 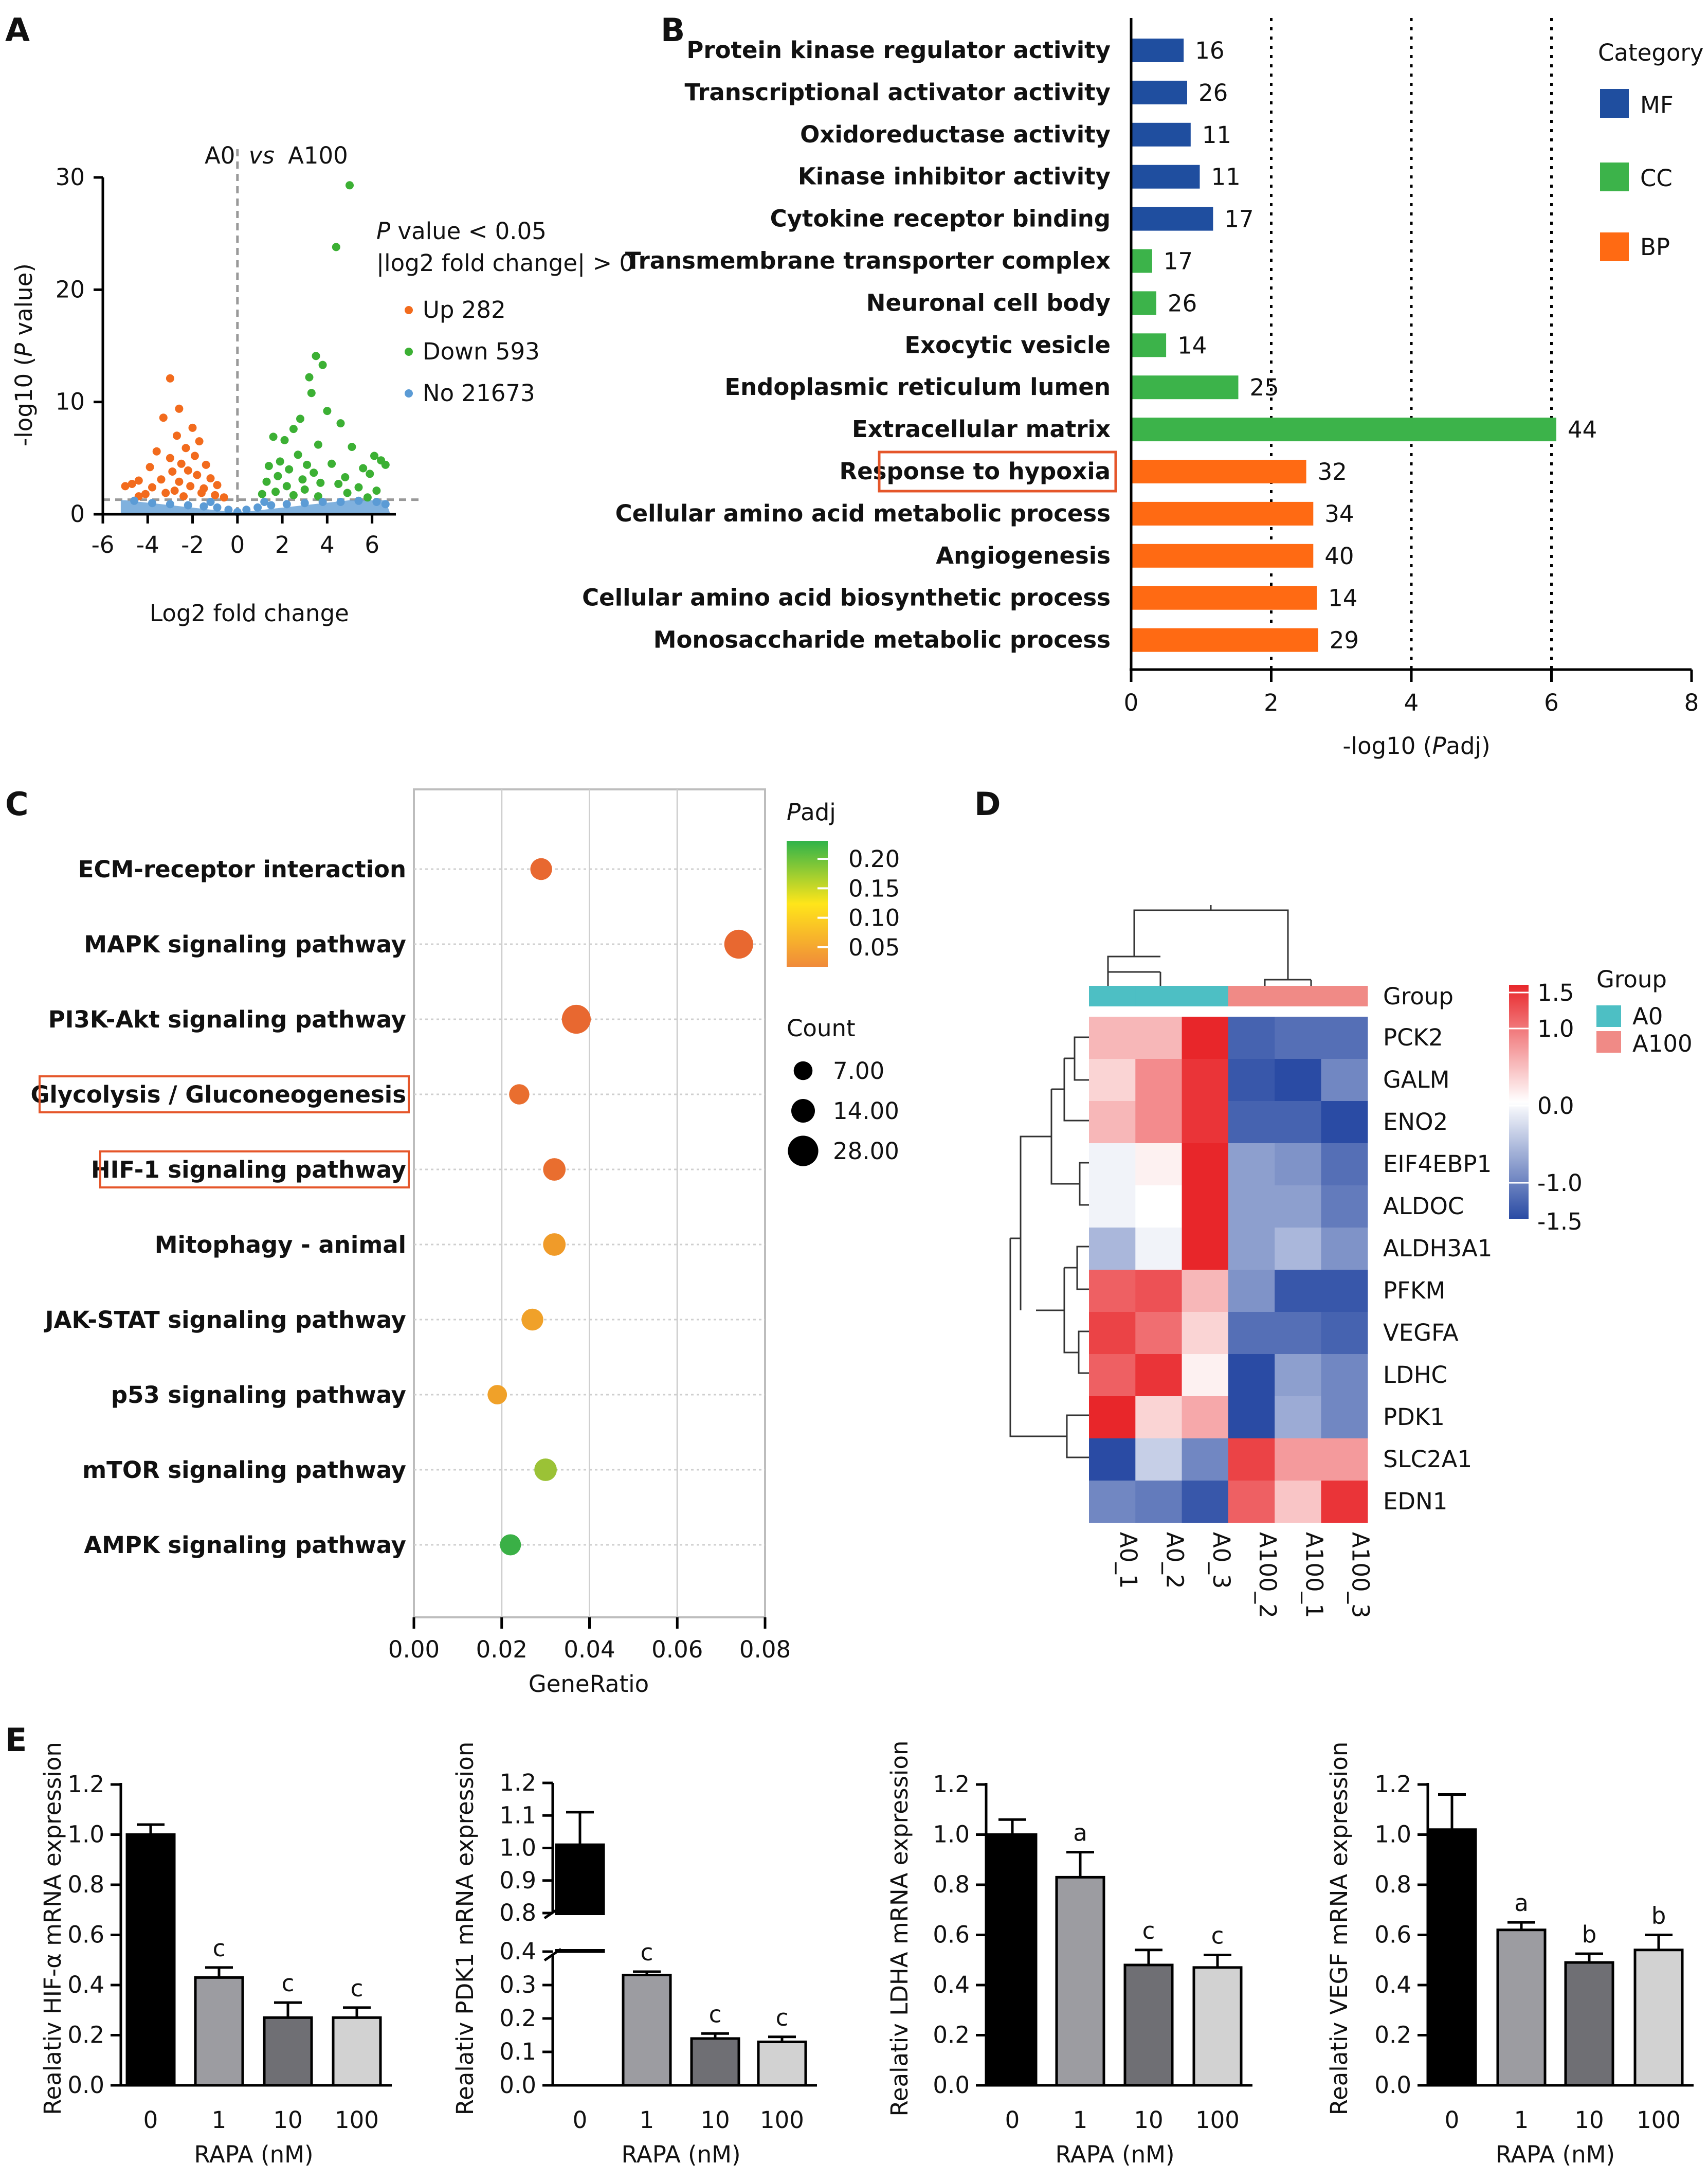 What do you see at coordinates (1175, 1560) in the screenshot?
I see `heatmap-column-label: A0_2` at bounding box center [1175, 1560].